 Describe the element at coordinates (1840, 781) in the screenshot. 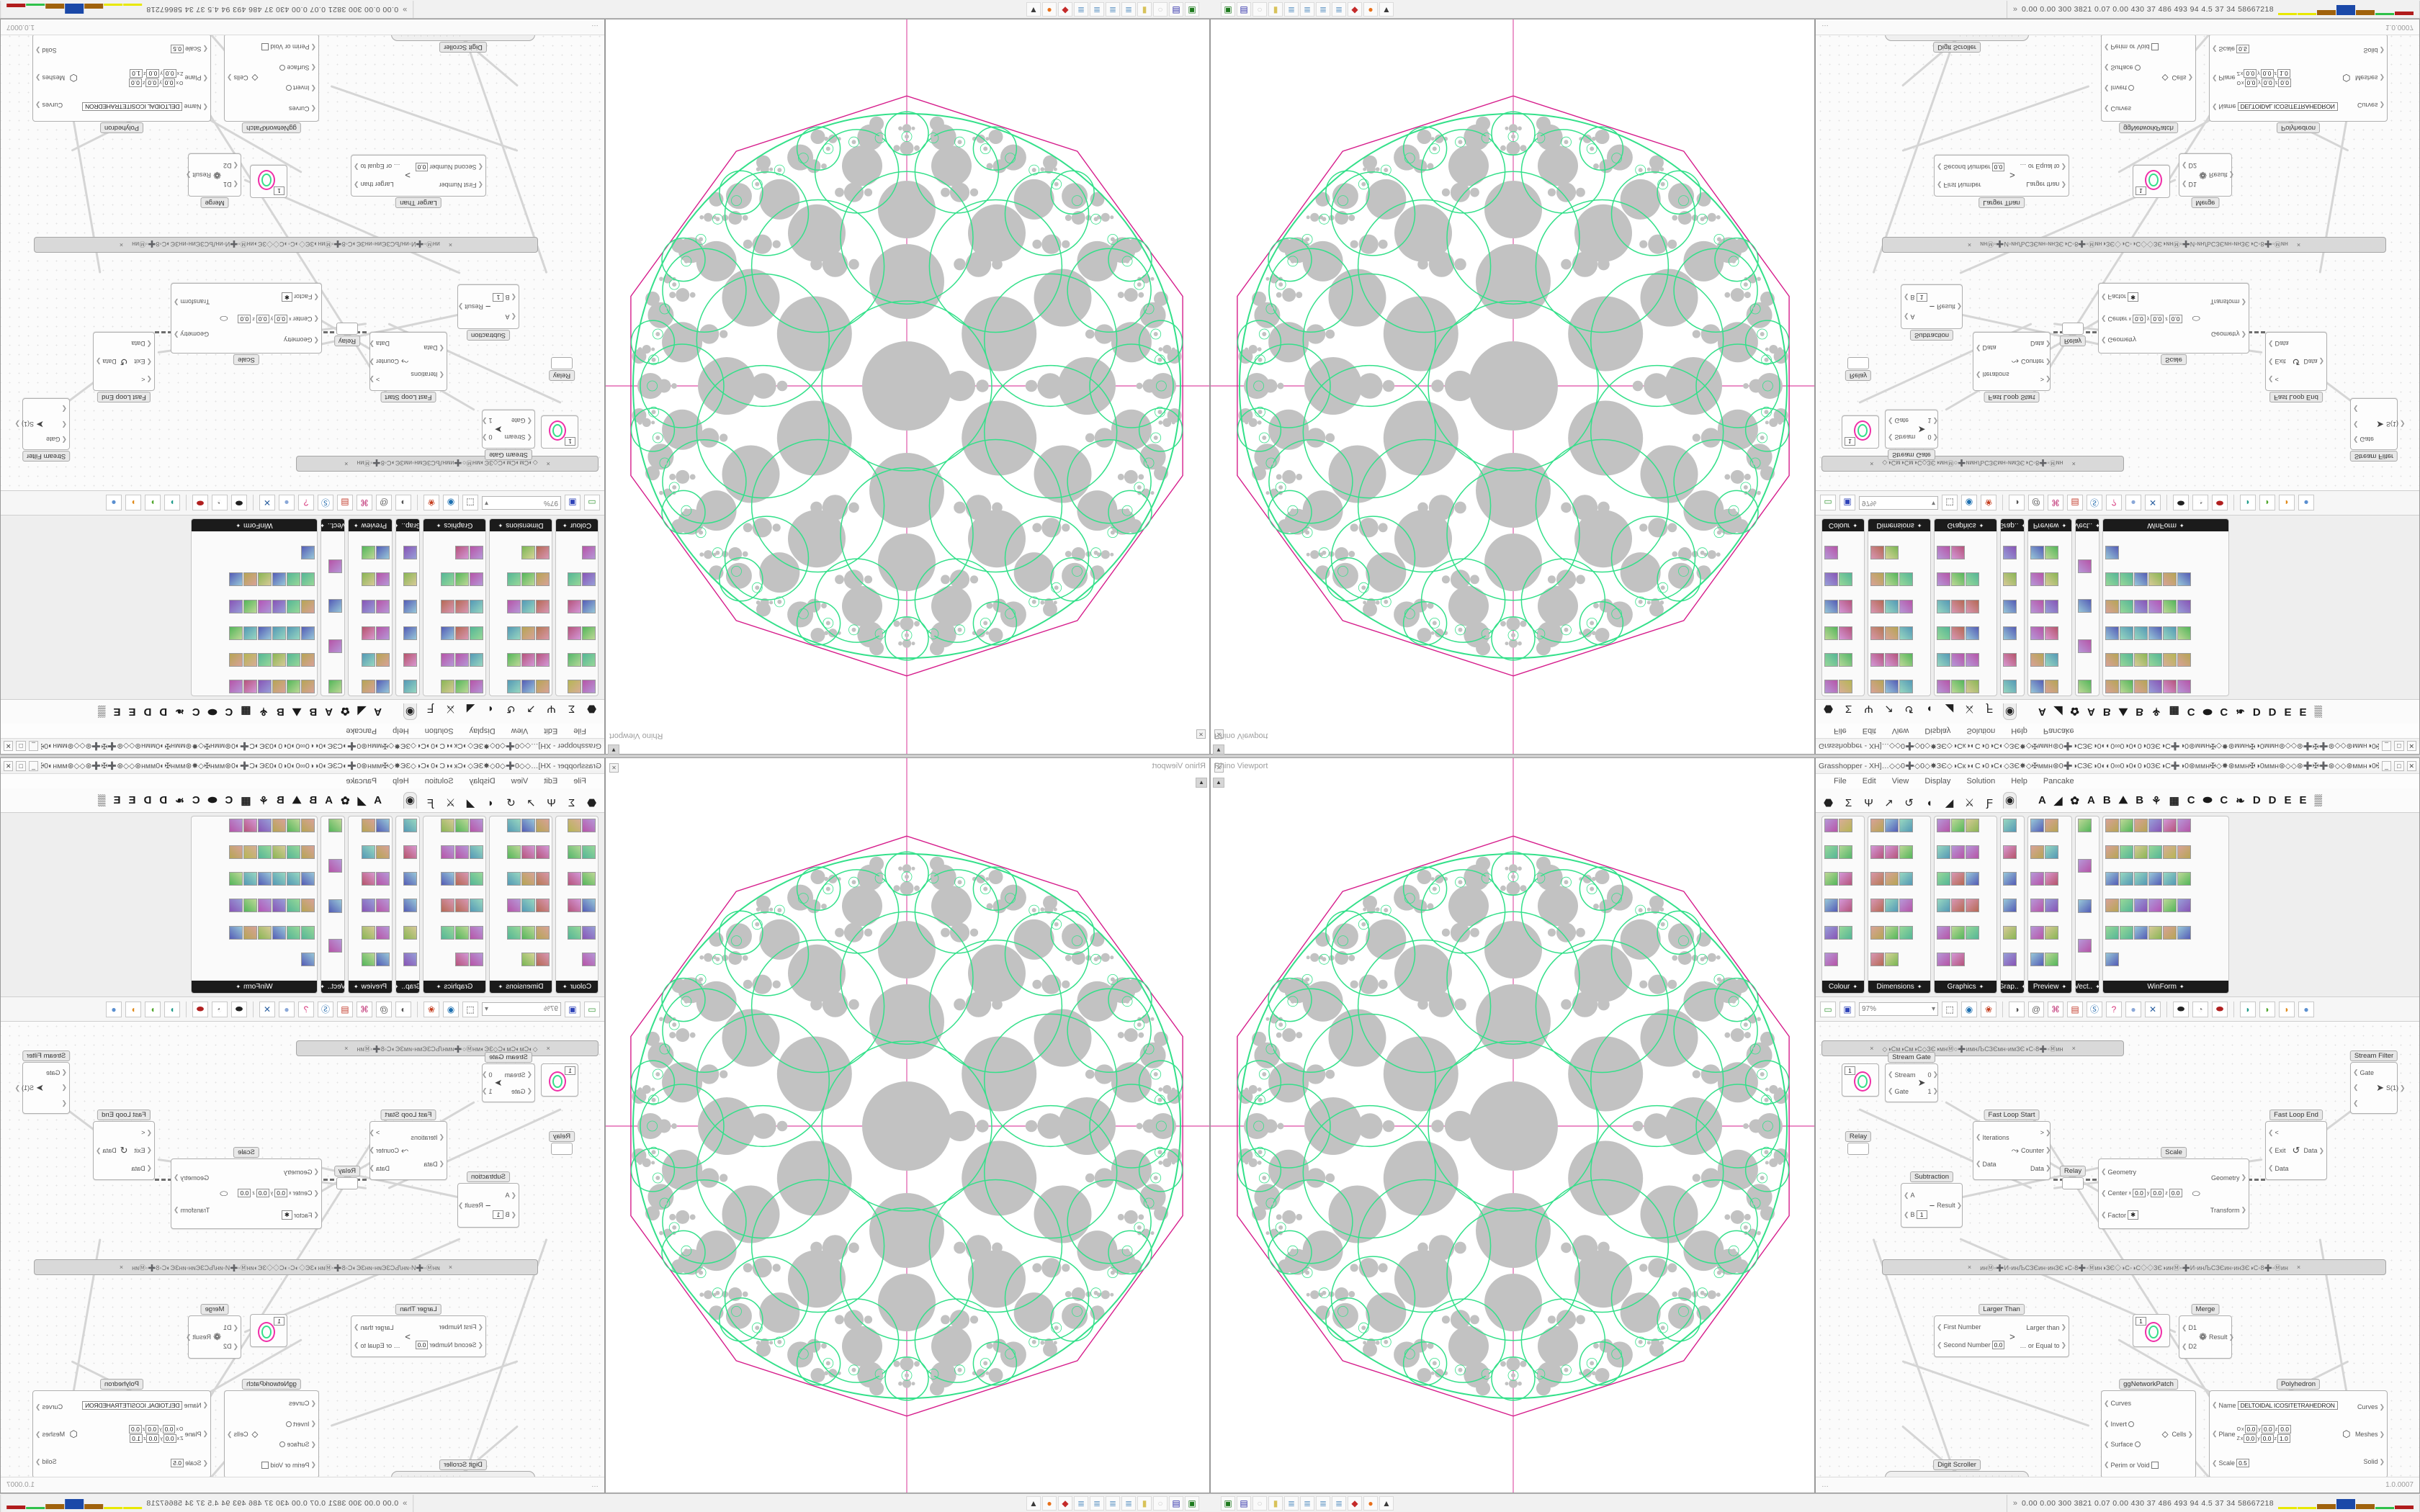

I see `menu-item-file: File` at that location.